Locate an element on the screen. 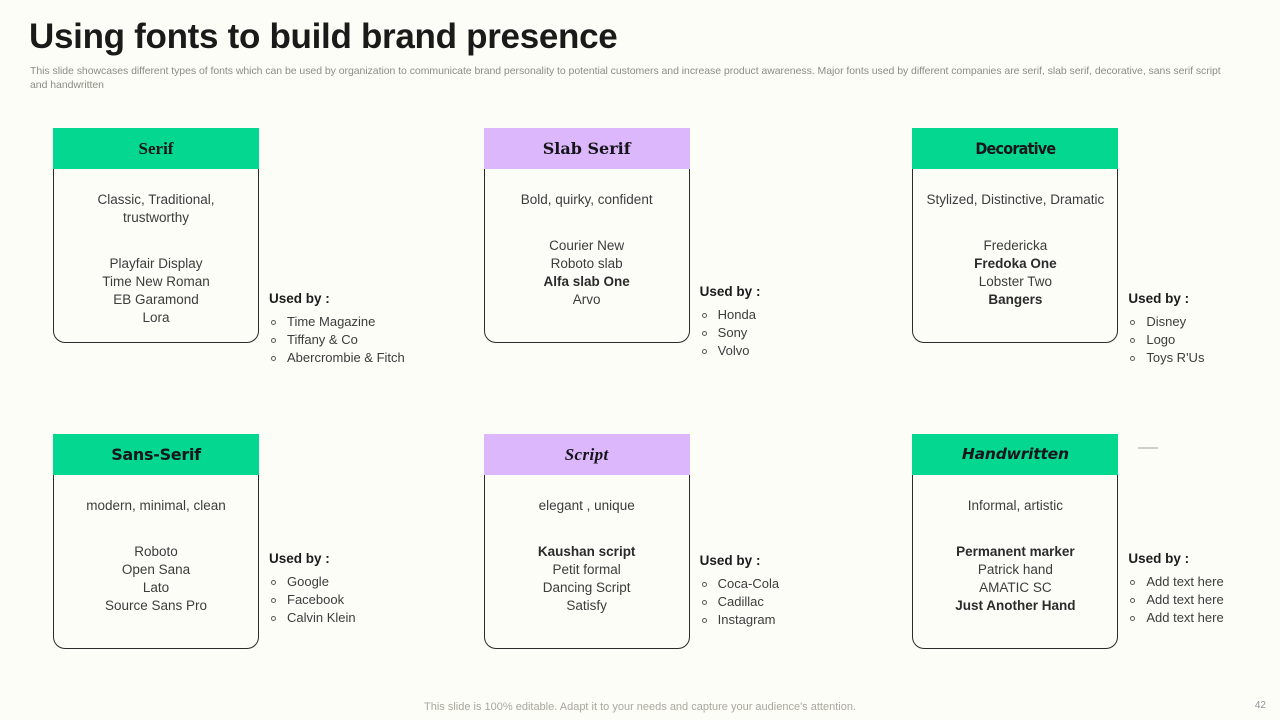  font-name: Dancing Script is located at coordinates (586, 587).